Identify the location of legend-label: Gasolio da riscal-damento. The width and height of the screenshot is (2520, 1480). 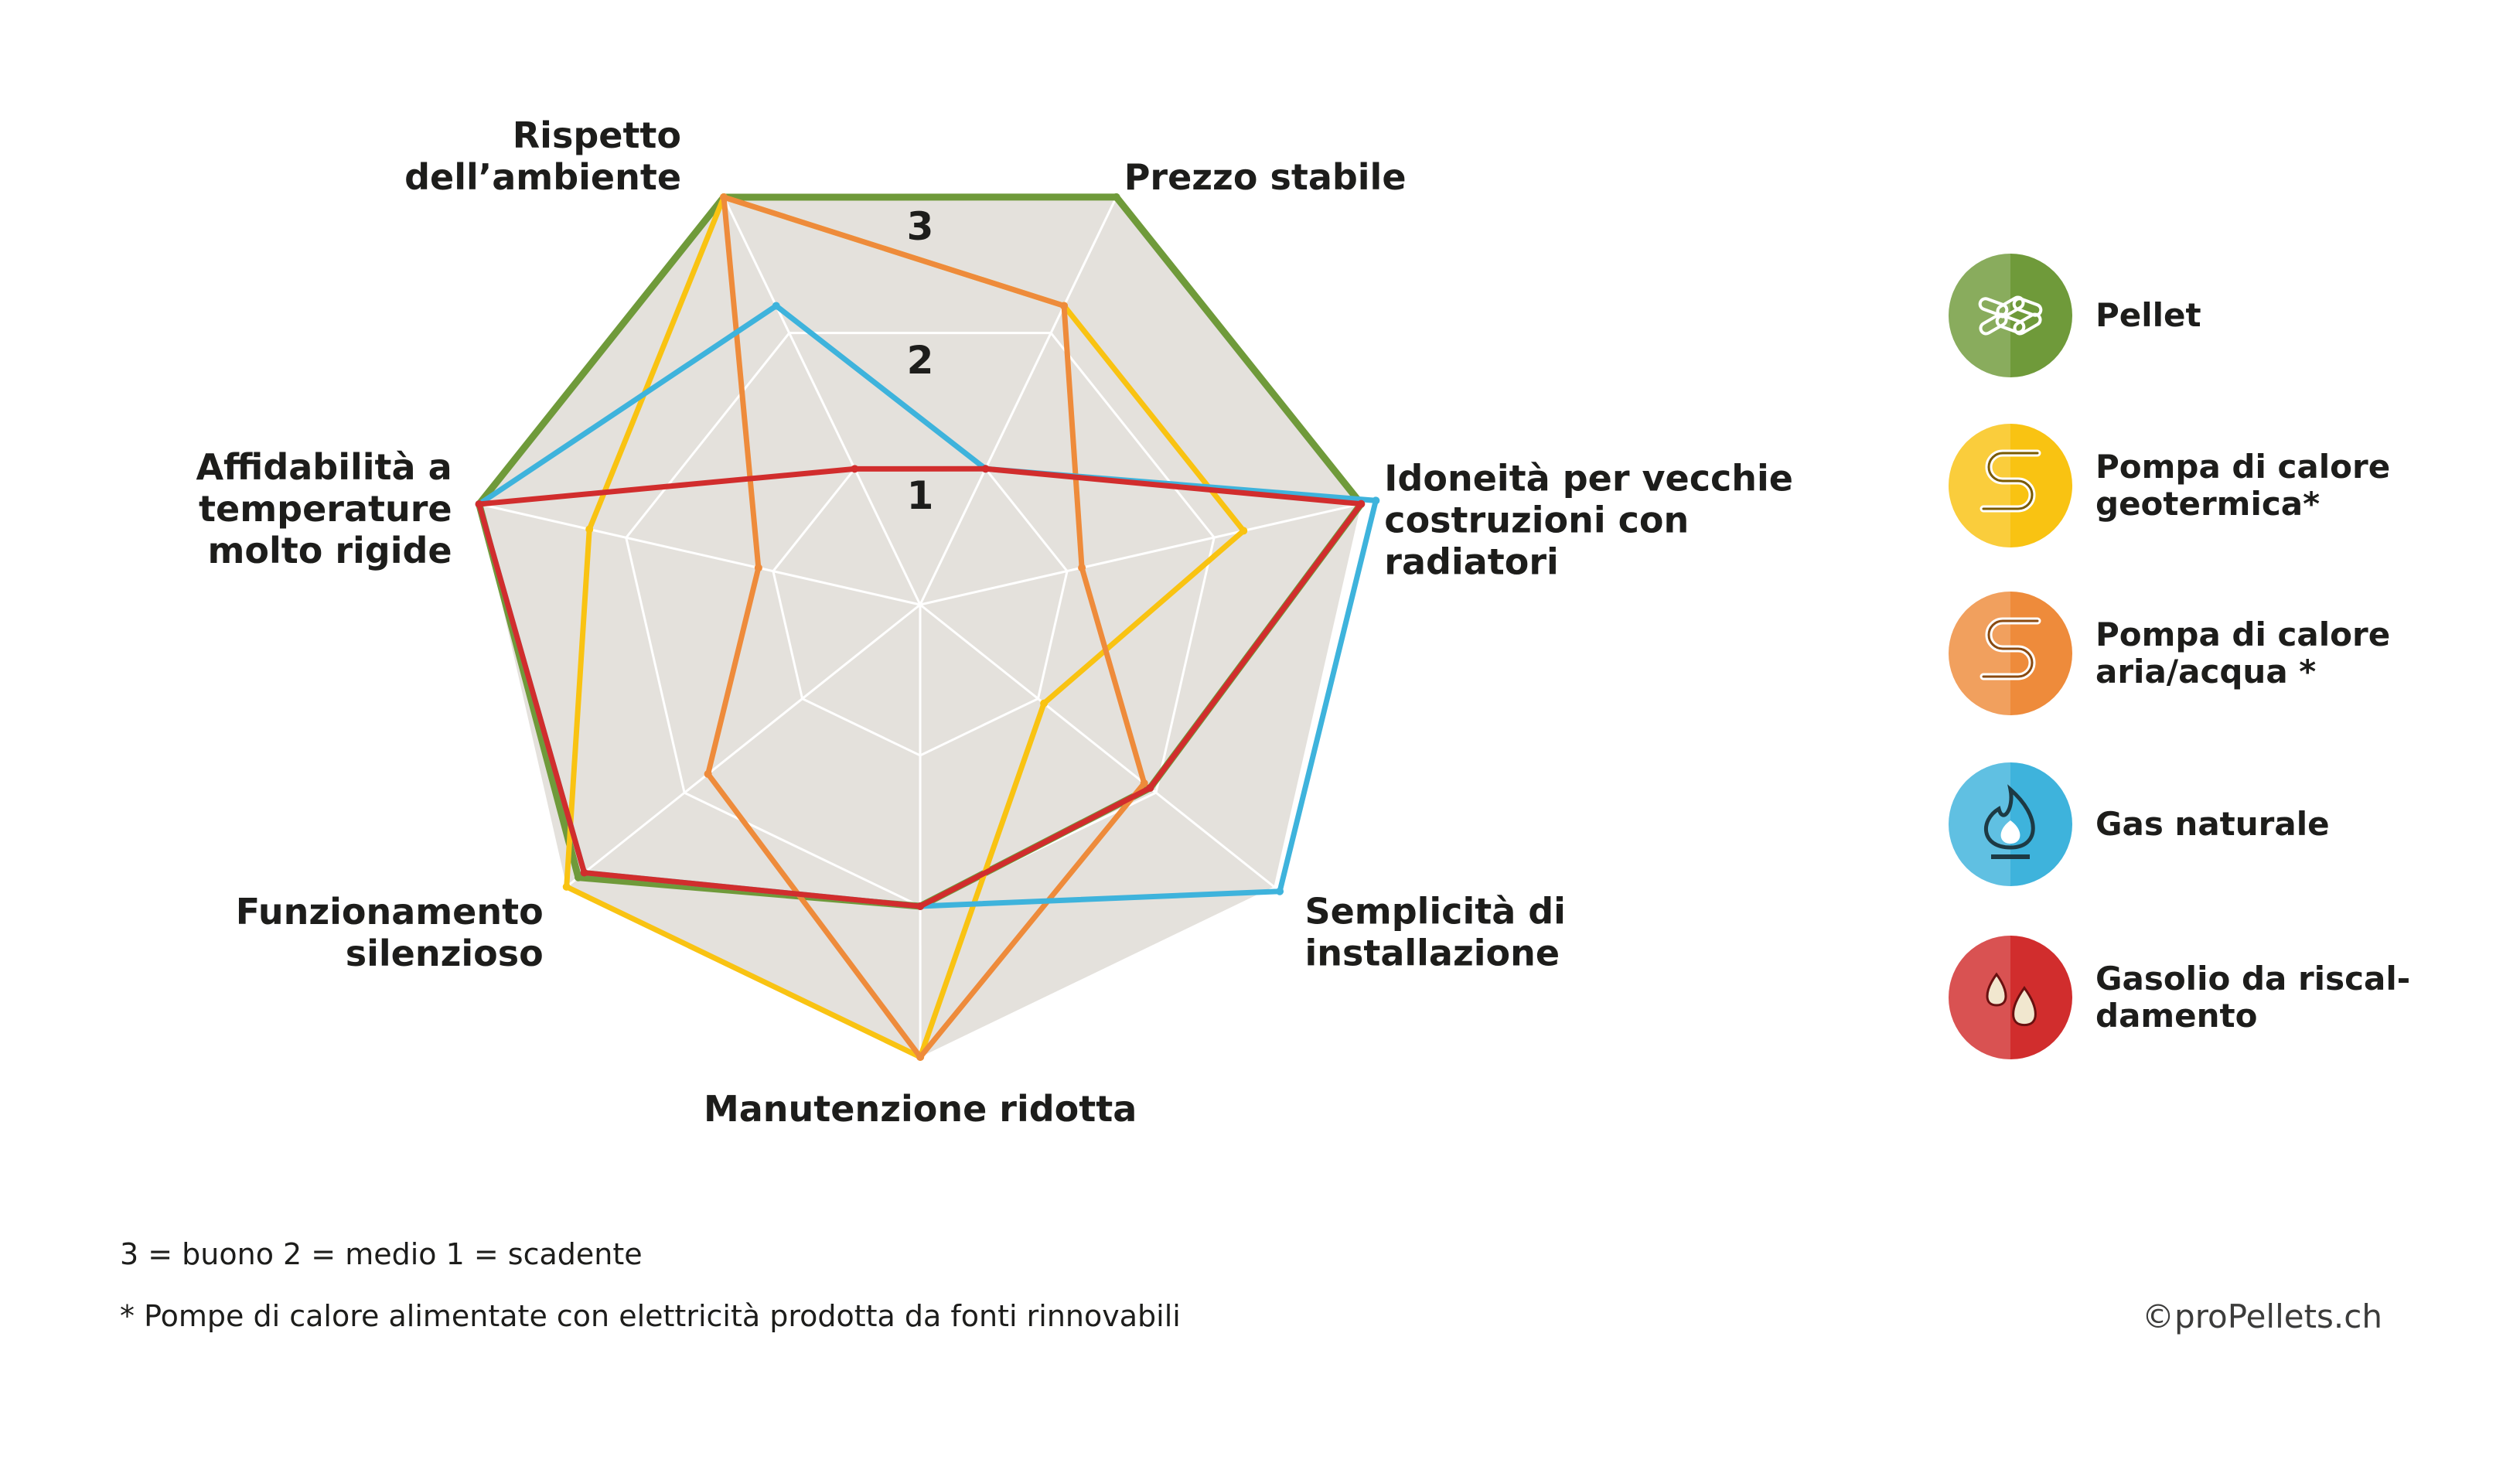
(2252, 997).